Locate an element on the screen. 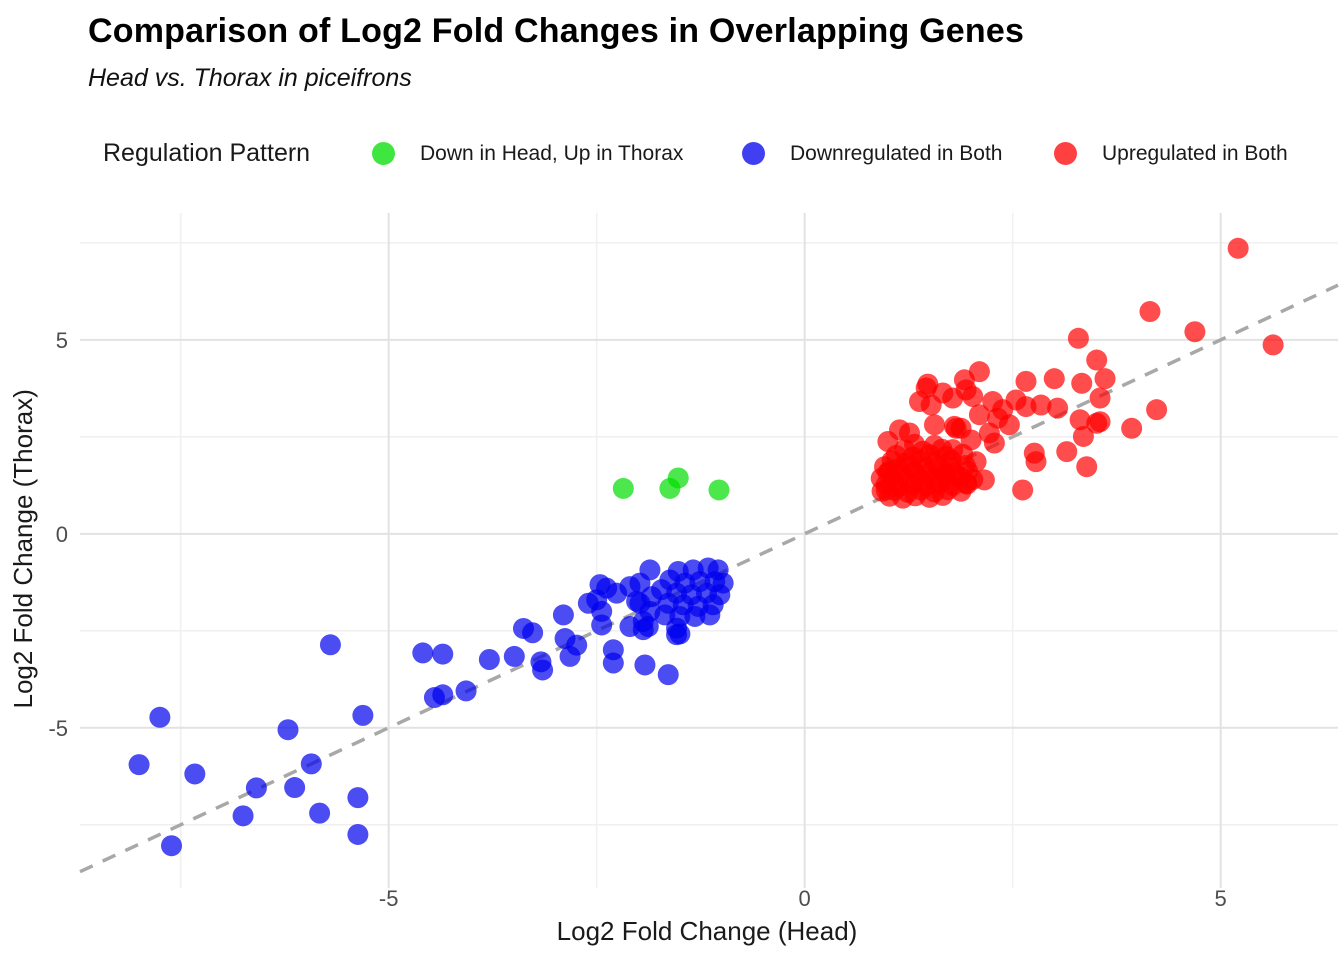 The height and width of the screenshot is (960, 1344). legend-label-upregulated-both: Upregulated in Both is located at coordinates (1195, 153).